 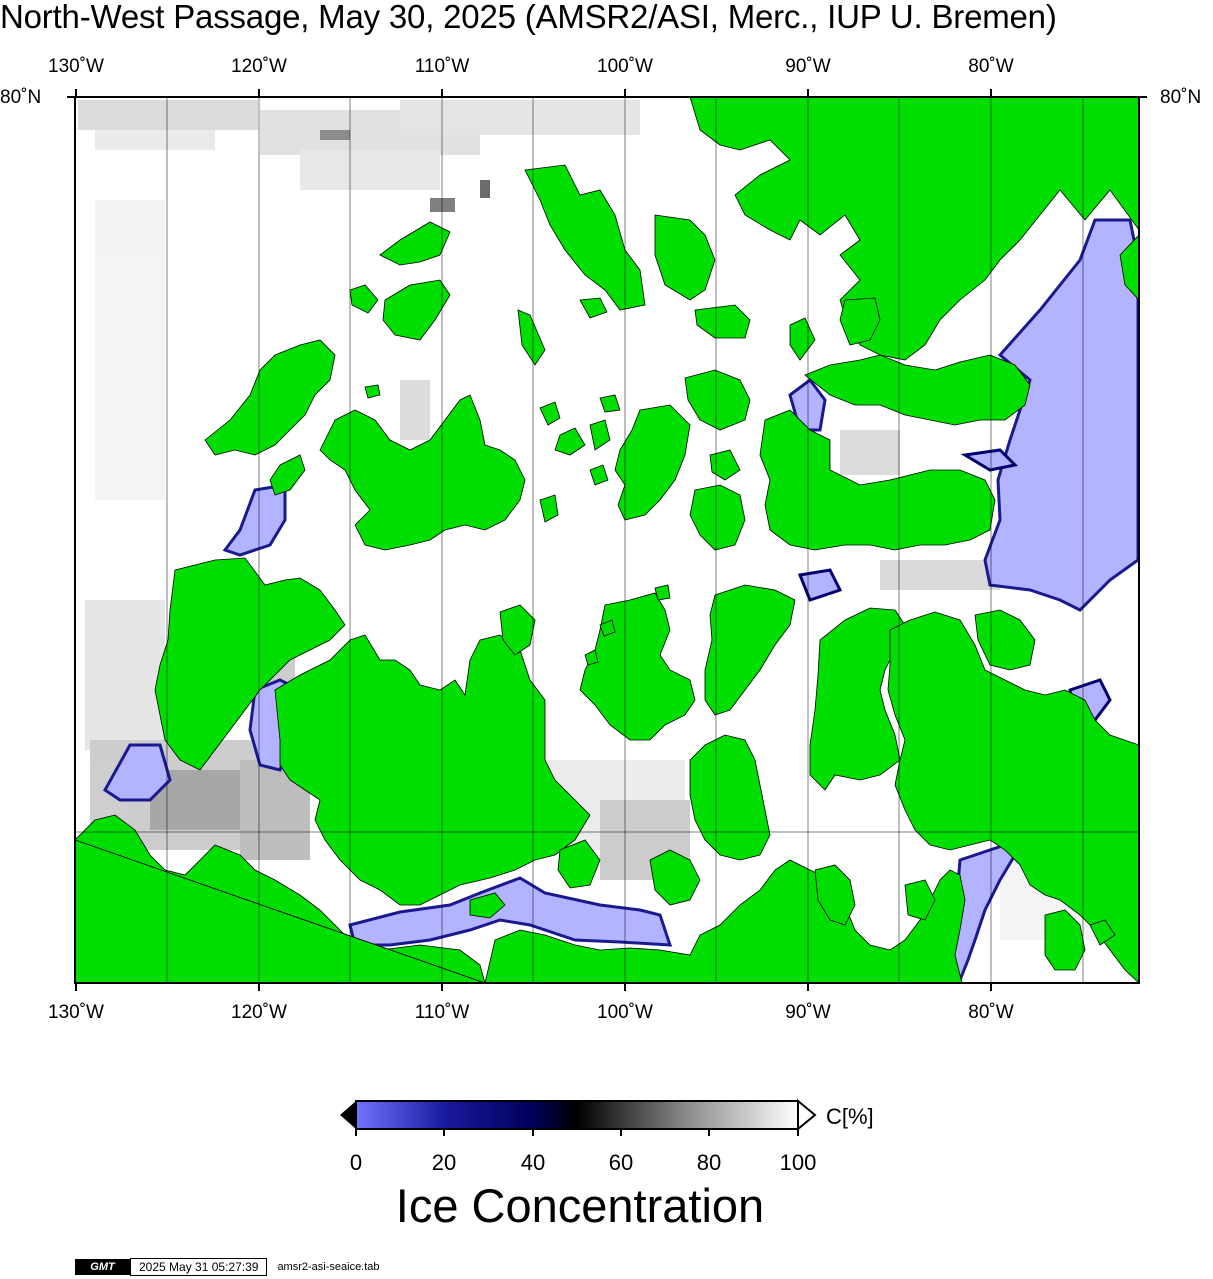 I want to click on lon-label-top: 80˚W, so click(x=991, y=66).